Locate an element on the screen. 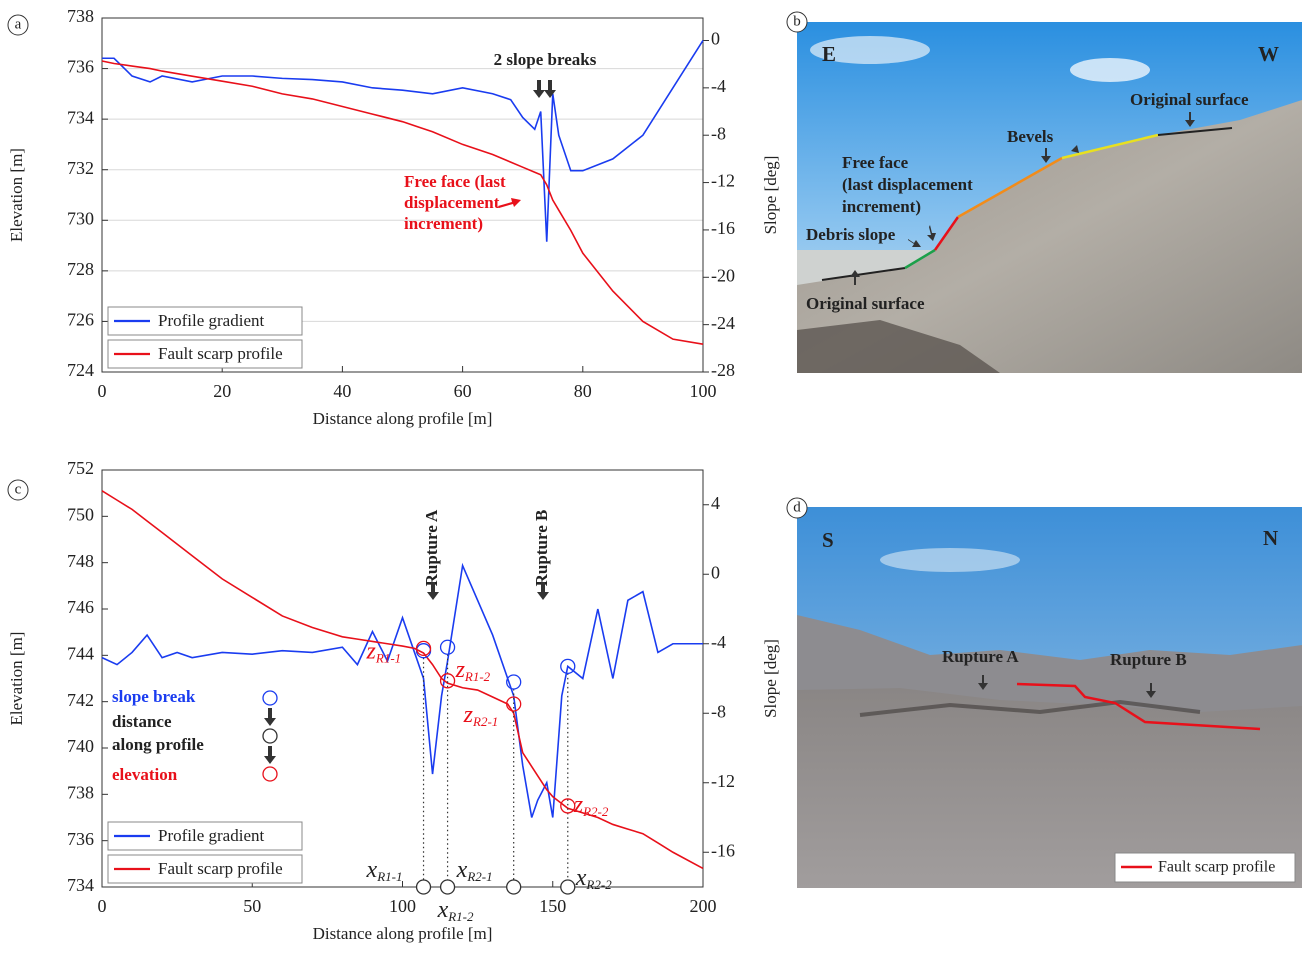  y2-tick-label: -12 is located at coordinates (723, 781).